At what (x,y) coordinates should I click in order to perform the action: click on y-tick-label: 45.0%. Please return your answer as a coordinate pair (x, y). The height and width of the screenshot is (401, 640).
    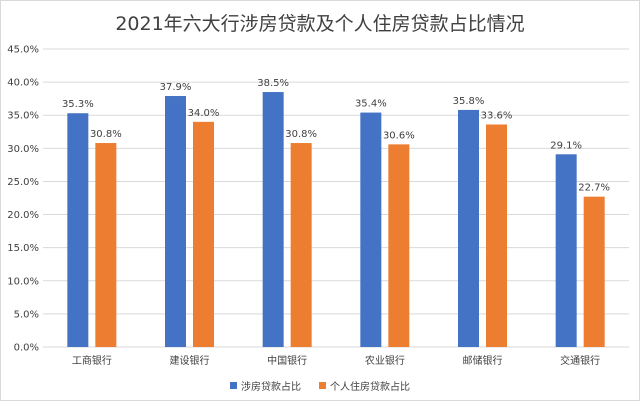
    Looking at the image, I should click on (23, 50).